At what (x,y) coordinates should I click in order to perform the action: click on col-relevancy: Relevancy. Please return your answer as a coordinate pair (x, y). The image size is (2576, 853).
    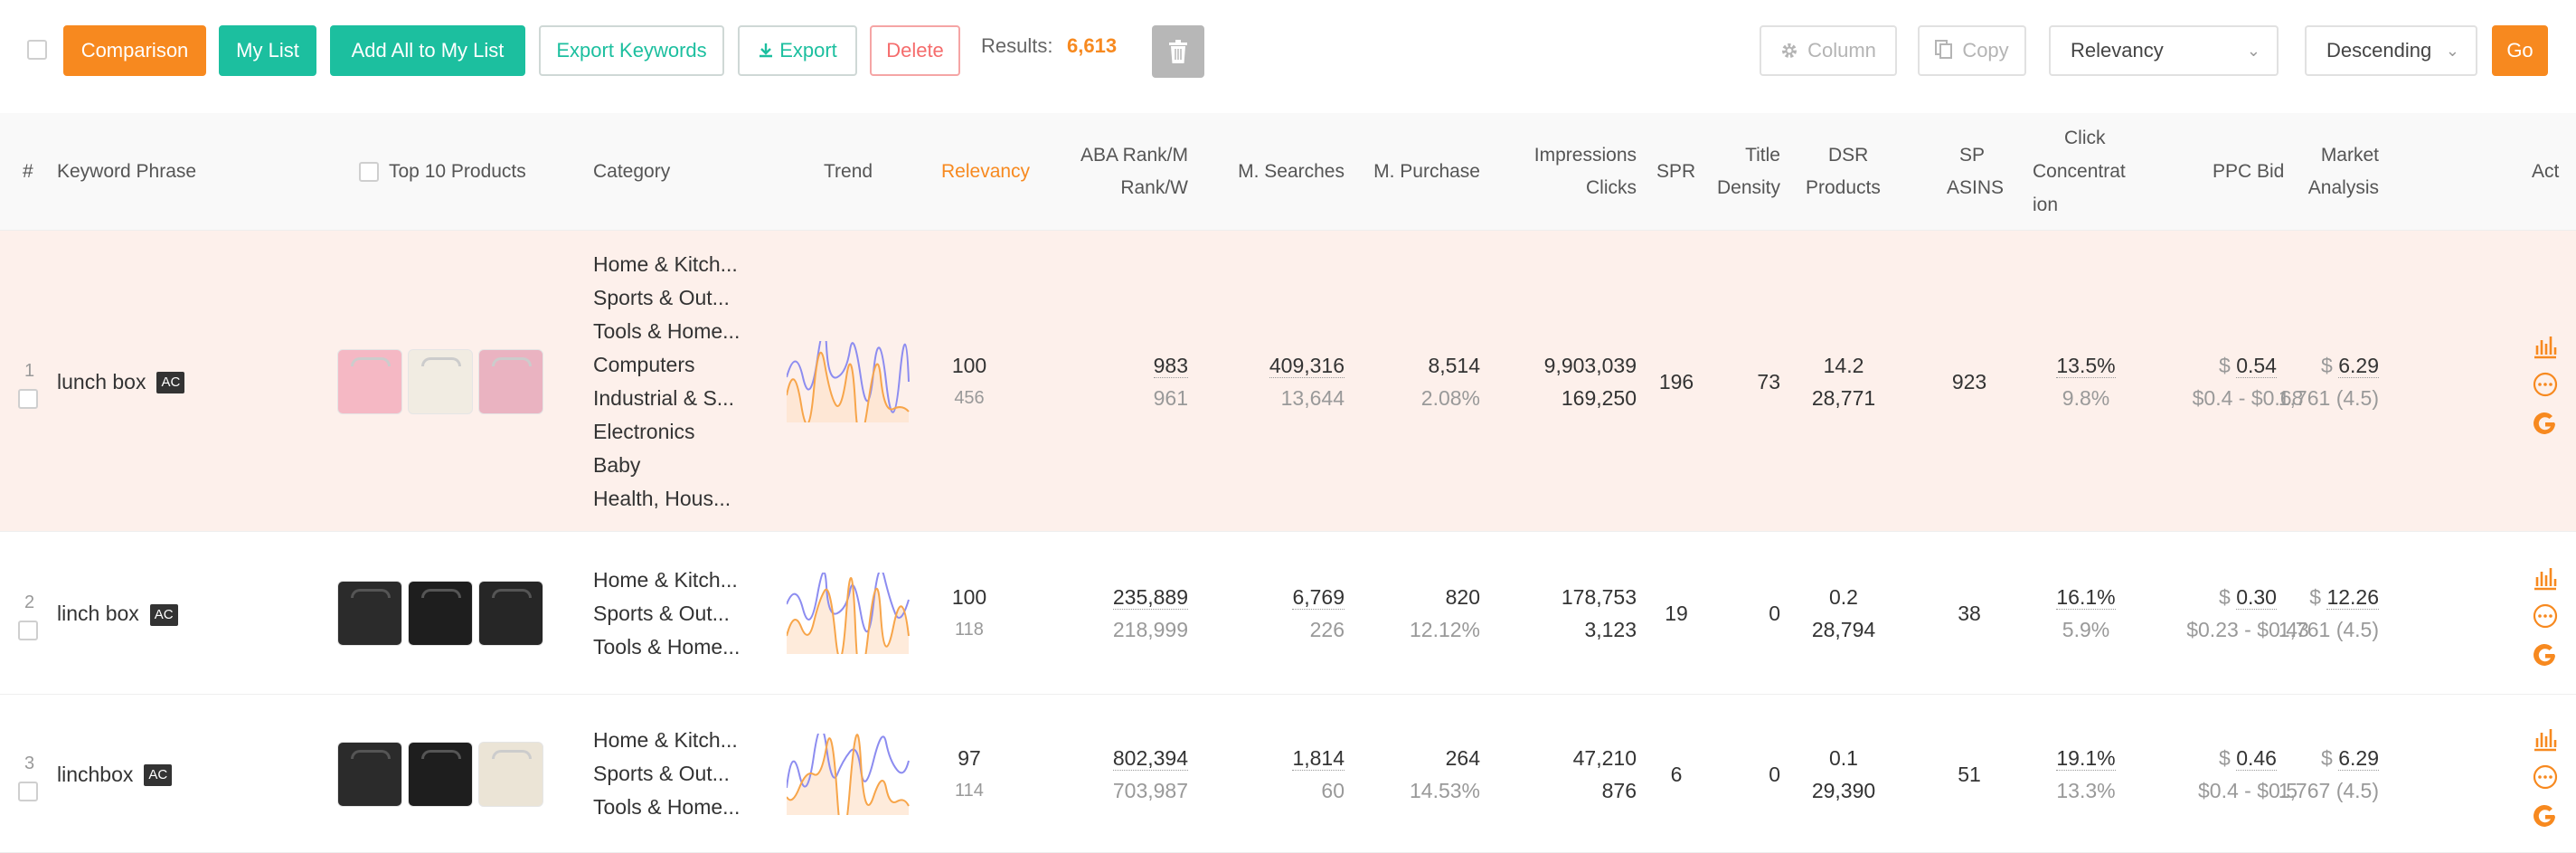
    Looking at the image, I should click on (986, 171).